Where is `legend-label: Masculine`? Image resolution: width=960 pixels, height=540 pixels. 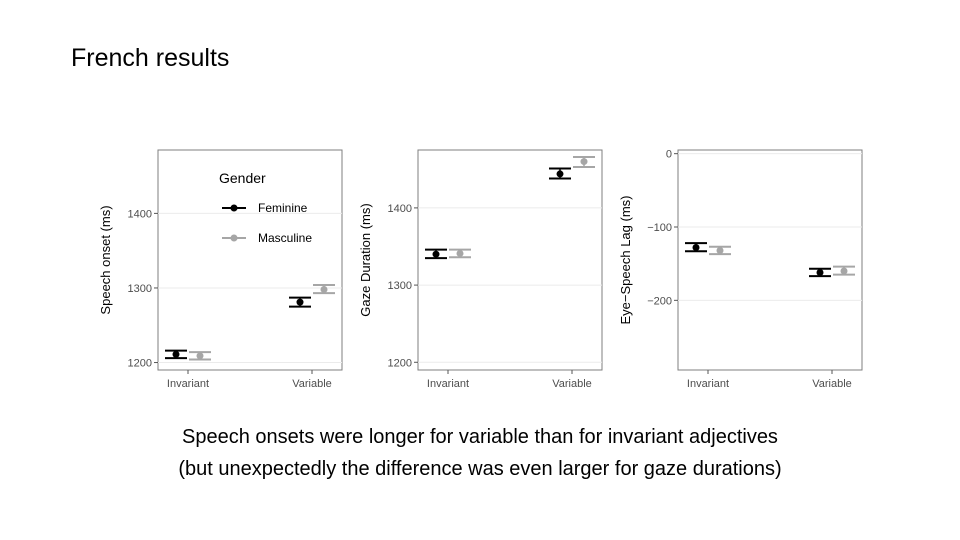
legend-label: Masculine is located at coordinates (285, 238).